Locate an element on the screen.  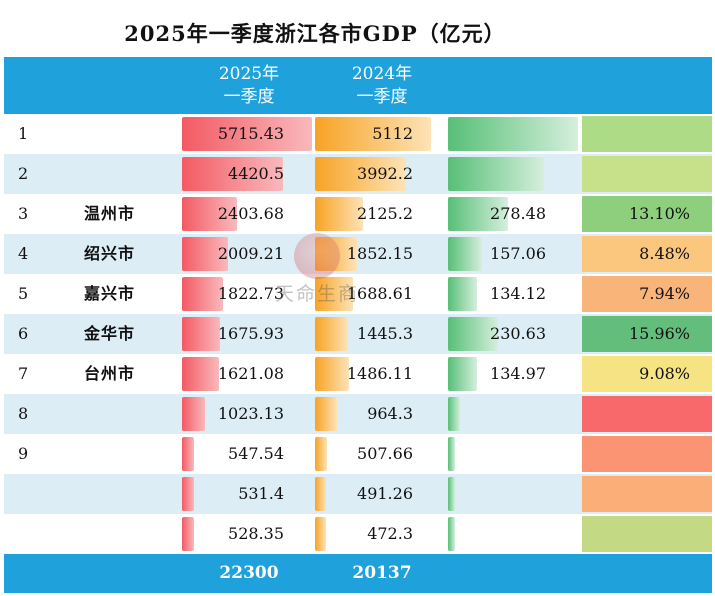
rank-cell: 3 is located at coordinates (23, 213).